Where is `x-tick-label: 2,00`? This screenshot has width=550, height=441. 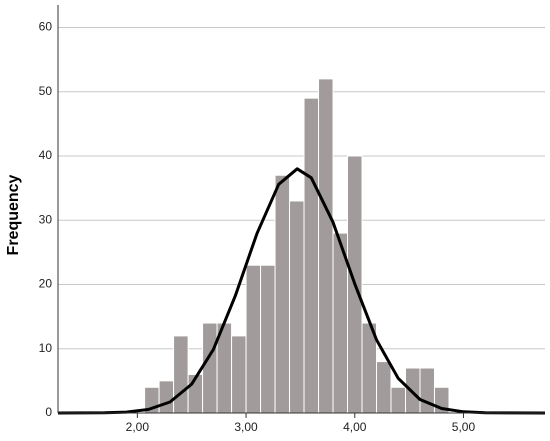
x-tick-label: 2,00 is located at coordinates (138, 427).